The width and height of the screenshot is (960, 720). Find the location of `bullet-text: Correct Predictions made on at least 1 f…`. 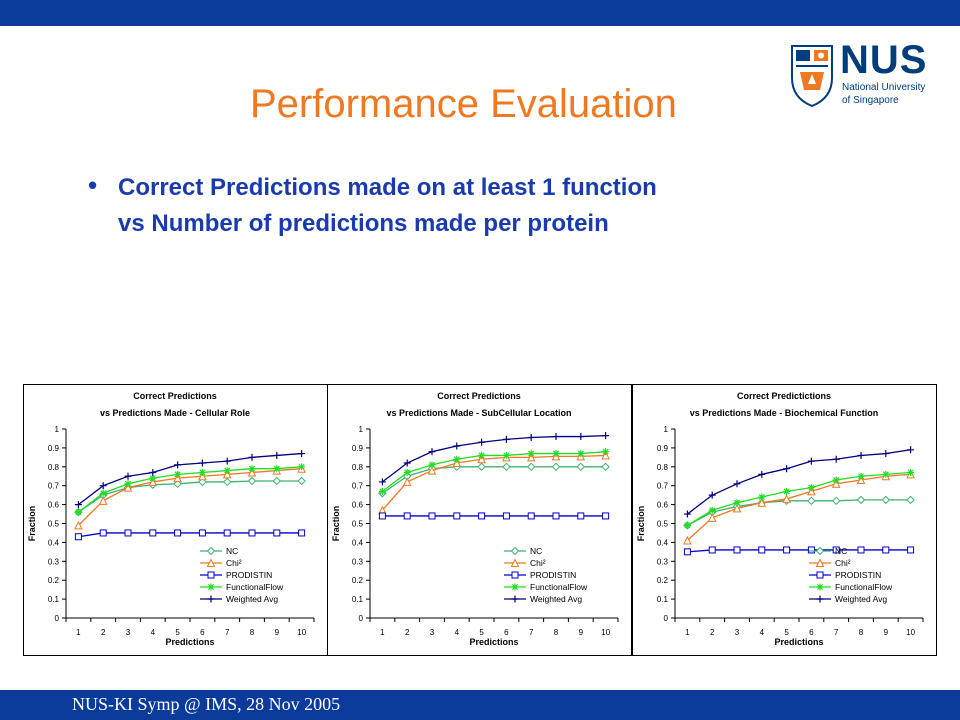

bullet-text: Correct Predictions made on at least 1 f… is located at coordinates (498, 206).